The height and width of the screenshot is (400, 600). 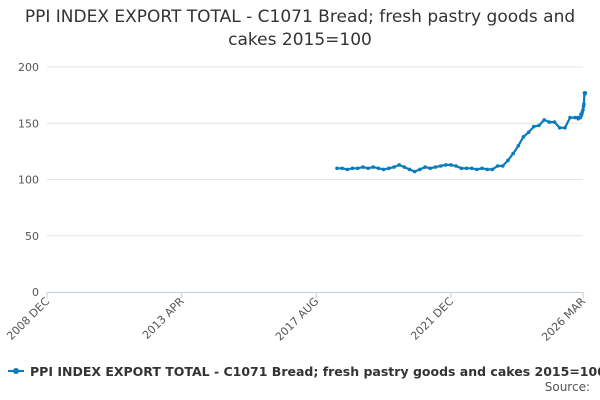 I want to click on series-group, so click(x=461, y=132).